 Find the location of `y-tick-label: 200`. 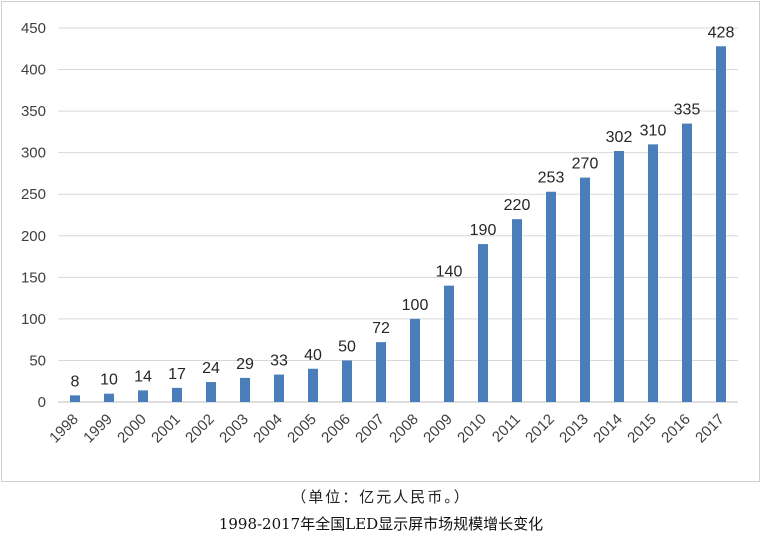

y-tick-label: 200 is located at coordinates (33, 236).